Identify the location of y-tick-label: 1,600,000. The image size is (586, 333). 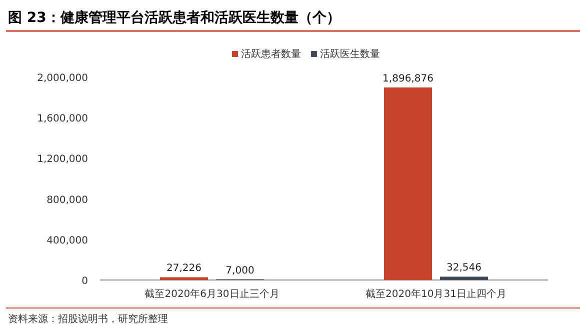
(62, 119).